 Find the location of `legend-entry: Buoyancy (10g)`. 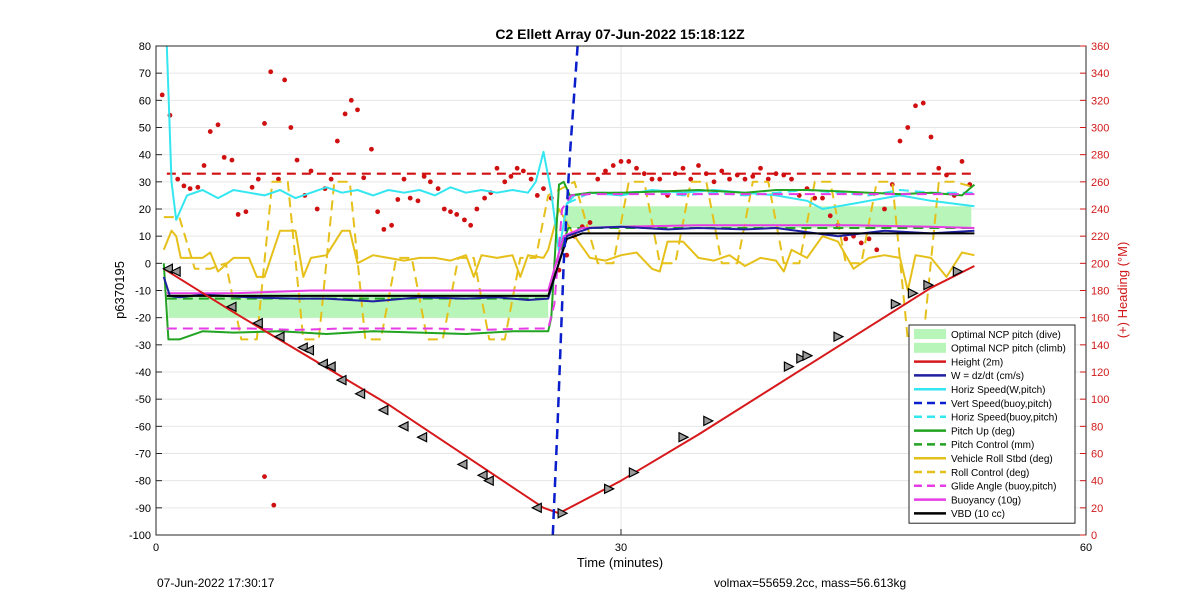

legend-entry: Buoyancy (10g) is located at coordinates (986, 500).